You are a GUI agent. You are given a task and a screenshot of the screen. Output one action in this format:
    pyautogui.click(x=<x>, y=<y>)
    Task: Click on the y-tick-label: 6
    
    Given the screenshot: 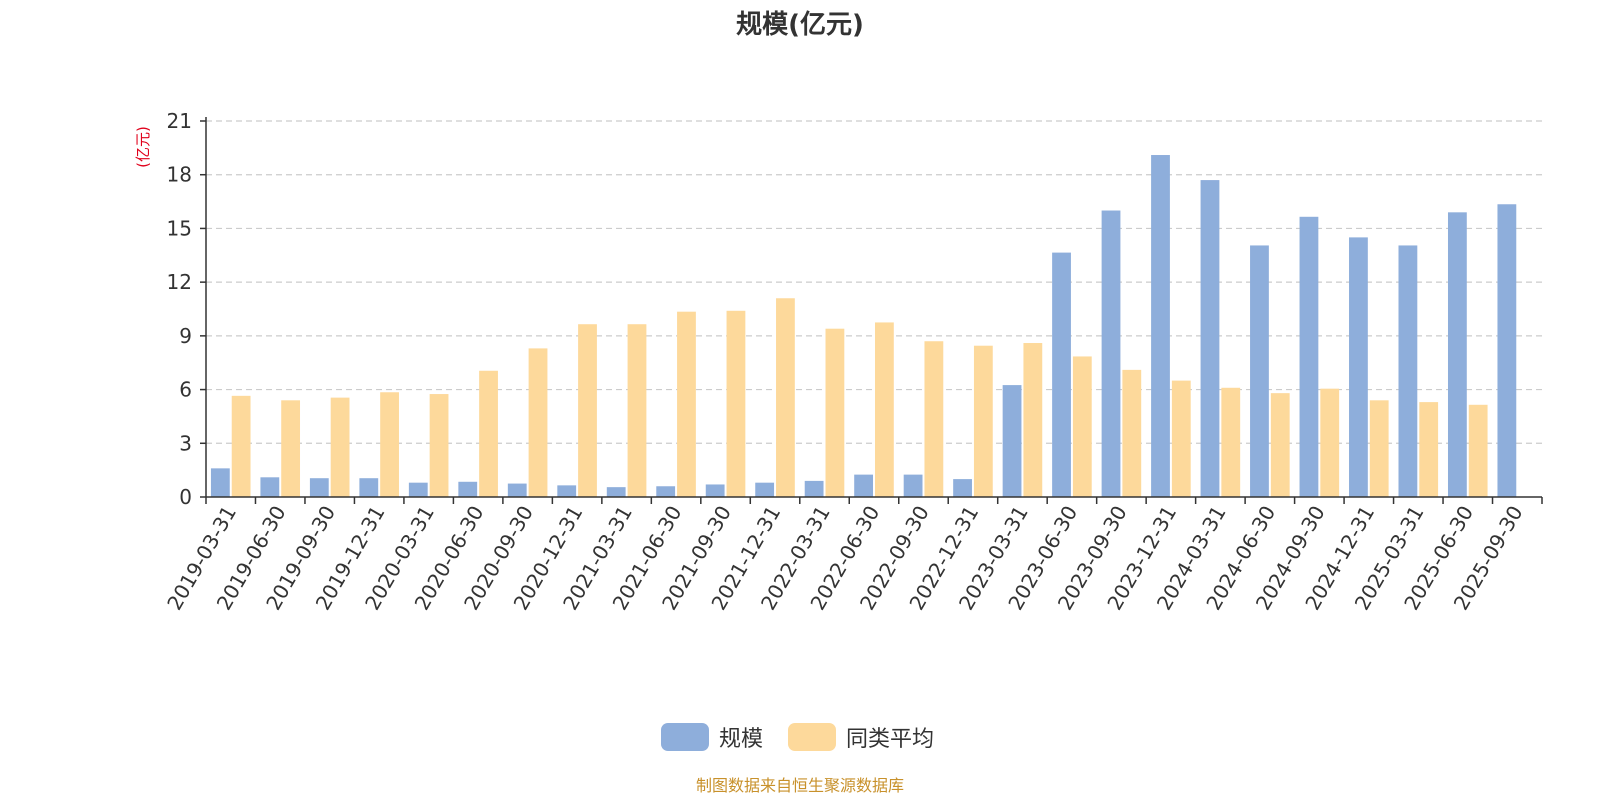 What is the action you would take?
    pyautogui.click(x=185, y=390)
    